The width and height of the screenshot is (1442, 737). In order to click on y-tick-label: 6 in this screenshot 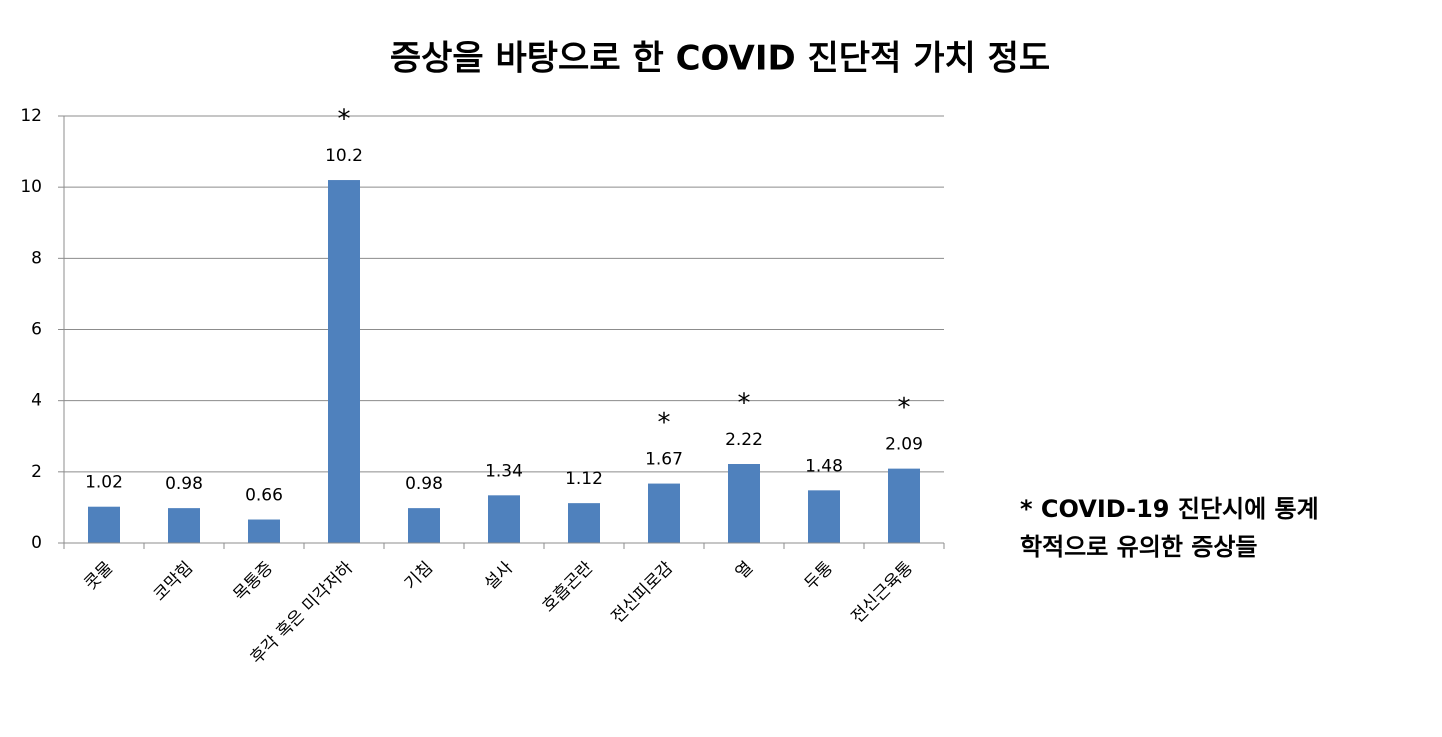, I will do `click(36, 330)`.